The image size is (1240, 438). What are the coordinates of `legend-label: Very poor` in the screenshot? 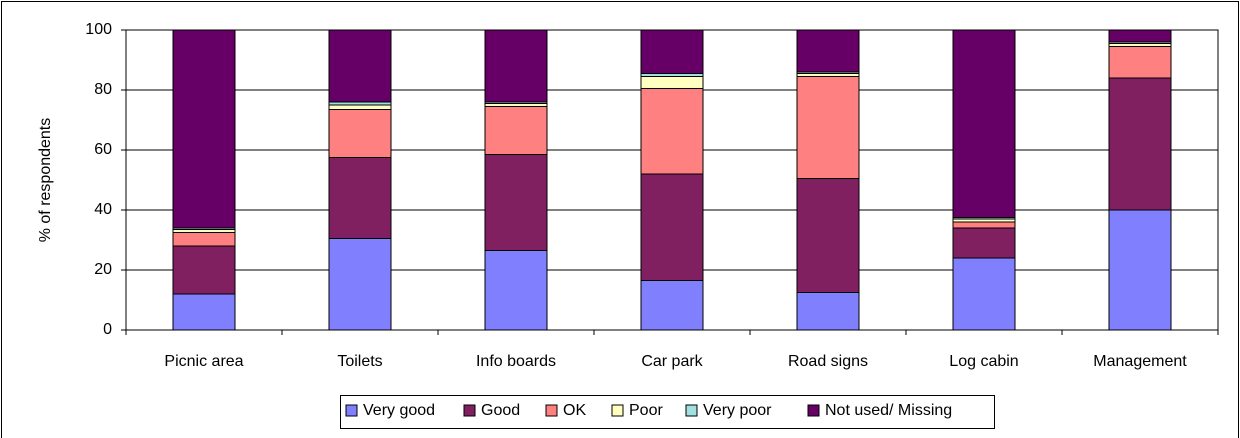 It's located at (737, 410).